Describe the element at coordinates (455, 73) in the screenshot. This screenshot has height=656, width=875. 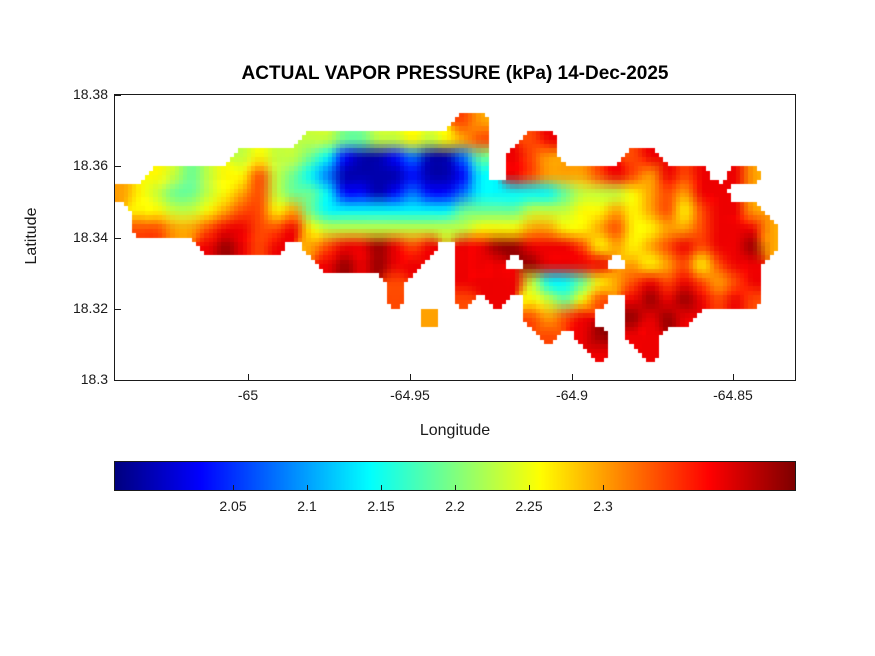
I see `chart-title: ACTUAL VAPOR PRESSURE (kPa) 14-Dec-2025` at that location.